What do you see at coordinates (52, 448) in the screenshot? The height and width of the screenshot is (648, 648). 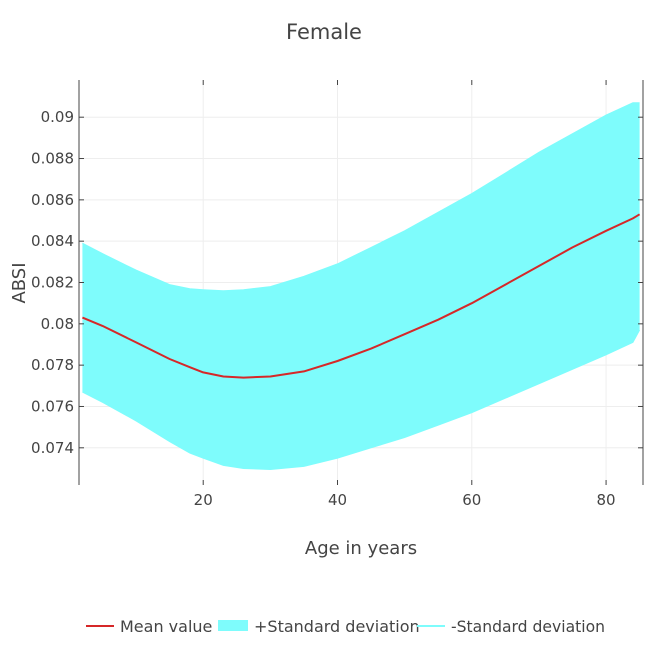 I see `y-tick-label: 0.074` at bounding box center [52, 448].